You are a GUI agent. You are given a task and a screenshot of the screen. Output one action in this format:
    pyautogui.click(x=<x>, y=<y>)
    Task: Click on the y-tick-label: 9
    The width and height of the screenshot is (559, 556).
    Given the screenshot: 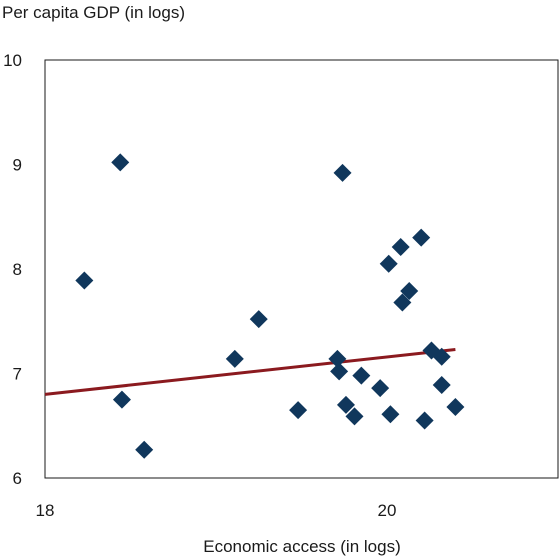 What is the action you would take?
    pyautogui.click(x=17, y=165)
    